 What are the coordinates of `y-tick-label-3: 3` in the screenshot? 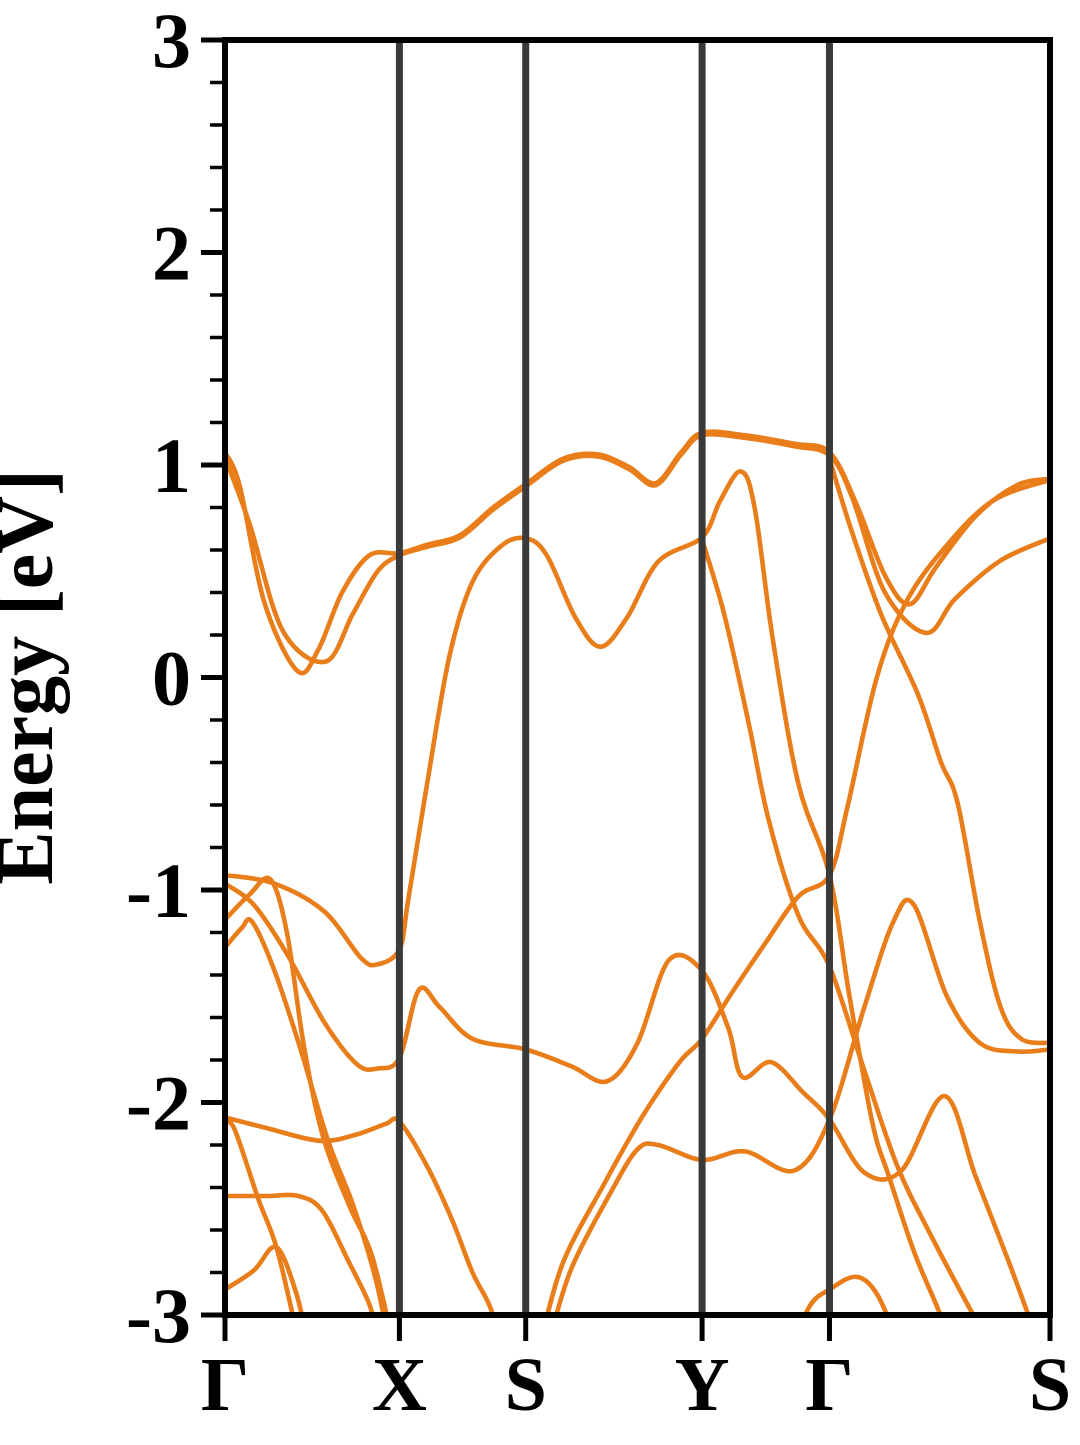 It's located at (171, 42).